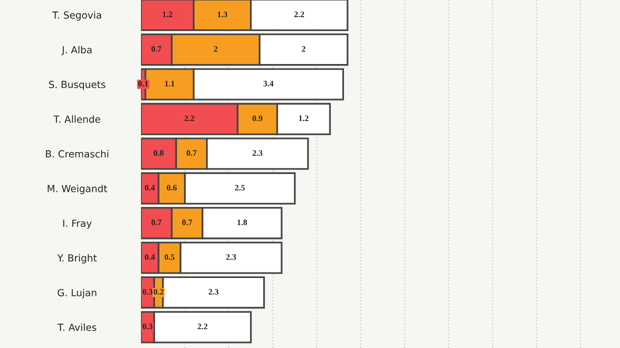  Describe the element at coordinates (77, 224) in the screenshot. I see `y-tick-label: I. Fray` at that location.